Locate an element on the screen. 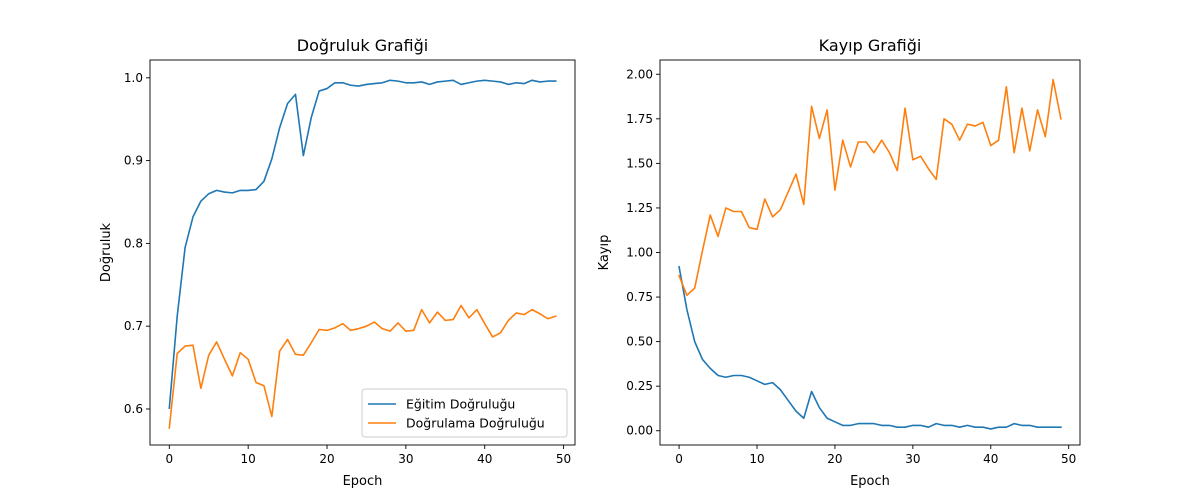 The image size is (1200, 500). y-tick-label: 0.7 is located at coordinates (133, 326).